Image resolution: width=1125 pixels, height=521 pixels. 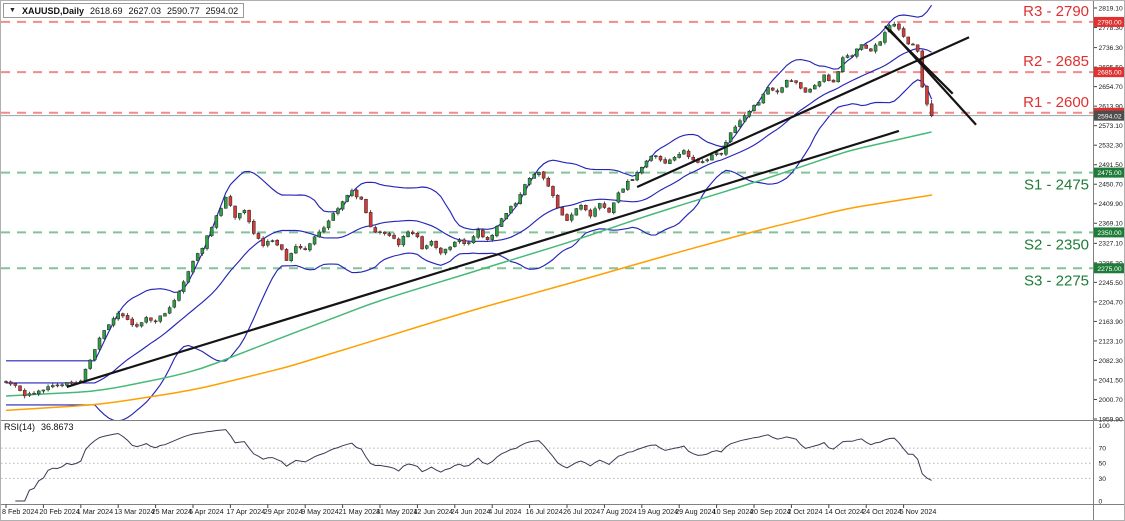 I want to click on ohlc-high-value: 2627.03, so click(x=145, y=10).